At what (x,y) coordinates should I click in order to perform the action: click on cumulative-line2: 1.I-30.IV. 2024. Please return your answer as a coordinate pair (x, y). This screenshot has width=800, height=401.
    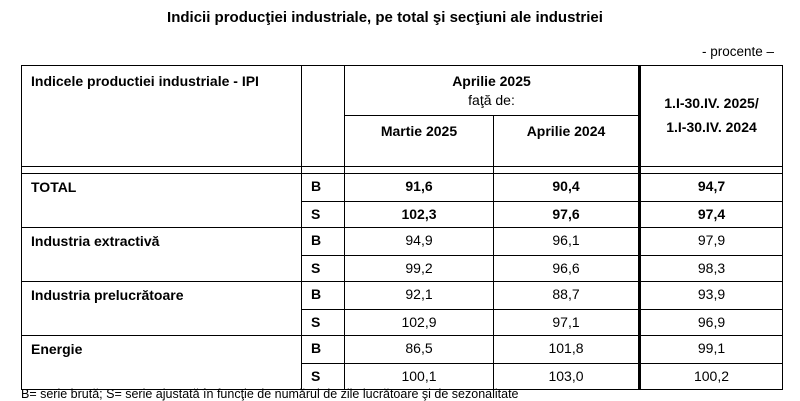
    Looking at the image, I should click on (711, 127).